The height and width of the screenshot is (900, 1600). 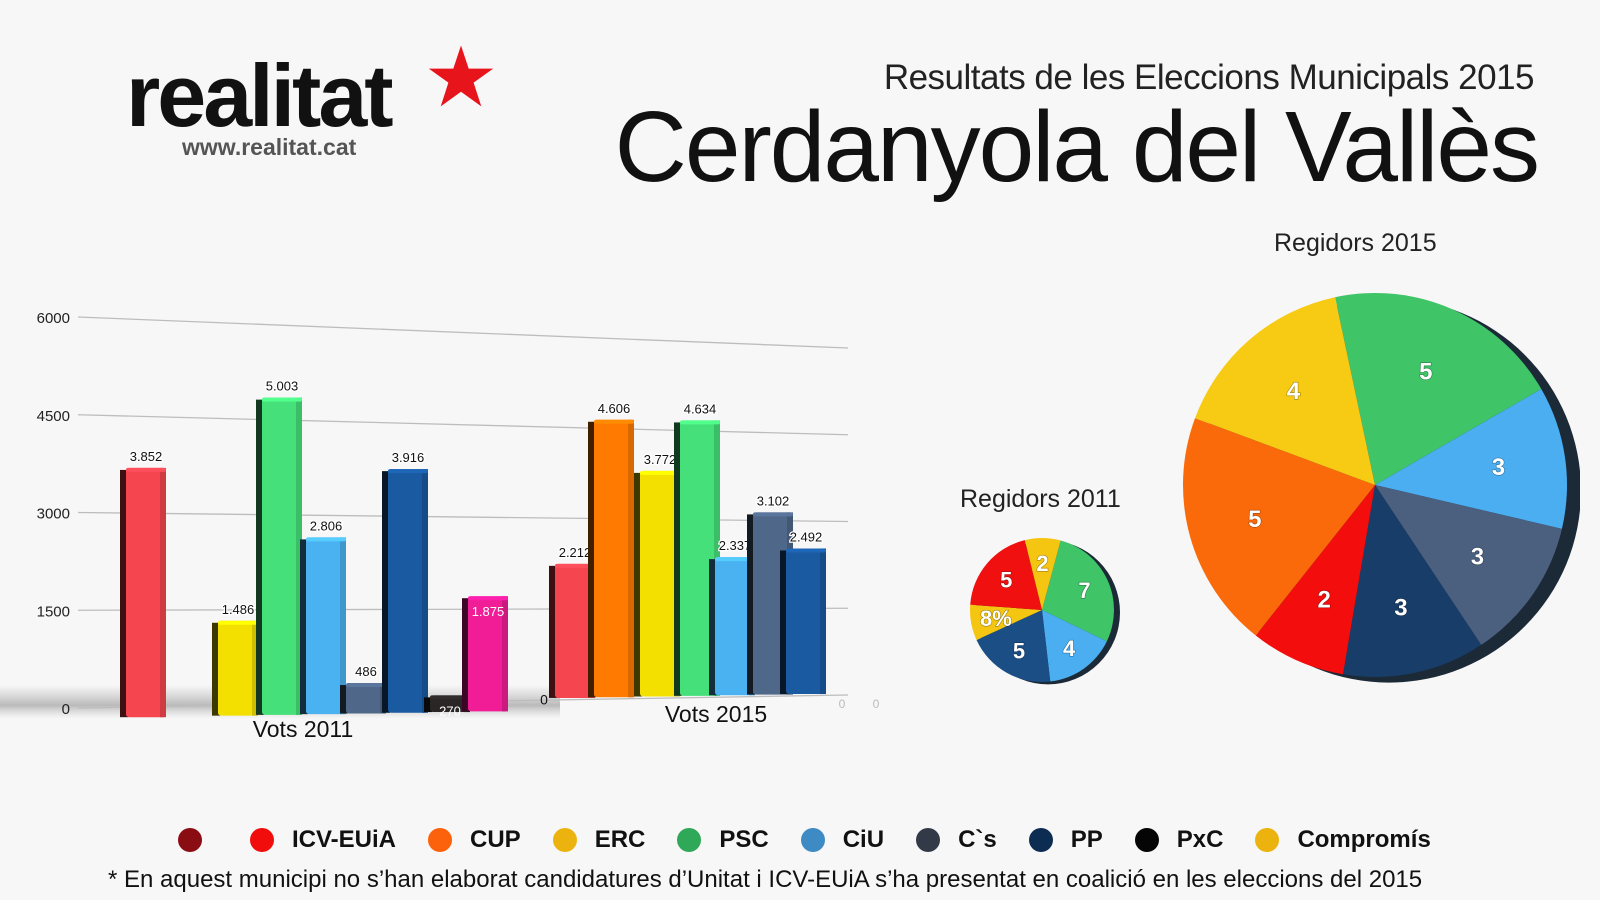 I want to click on legend-label: CiU, so click(x=863, y=839).